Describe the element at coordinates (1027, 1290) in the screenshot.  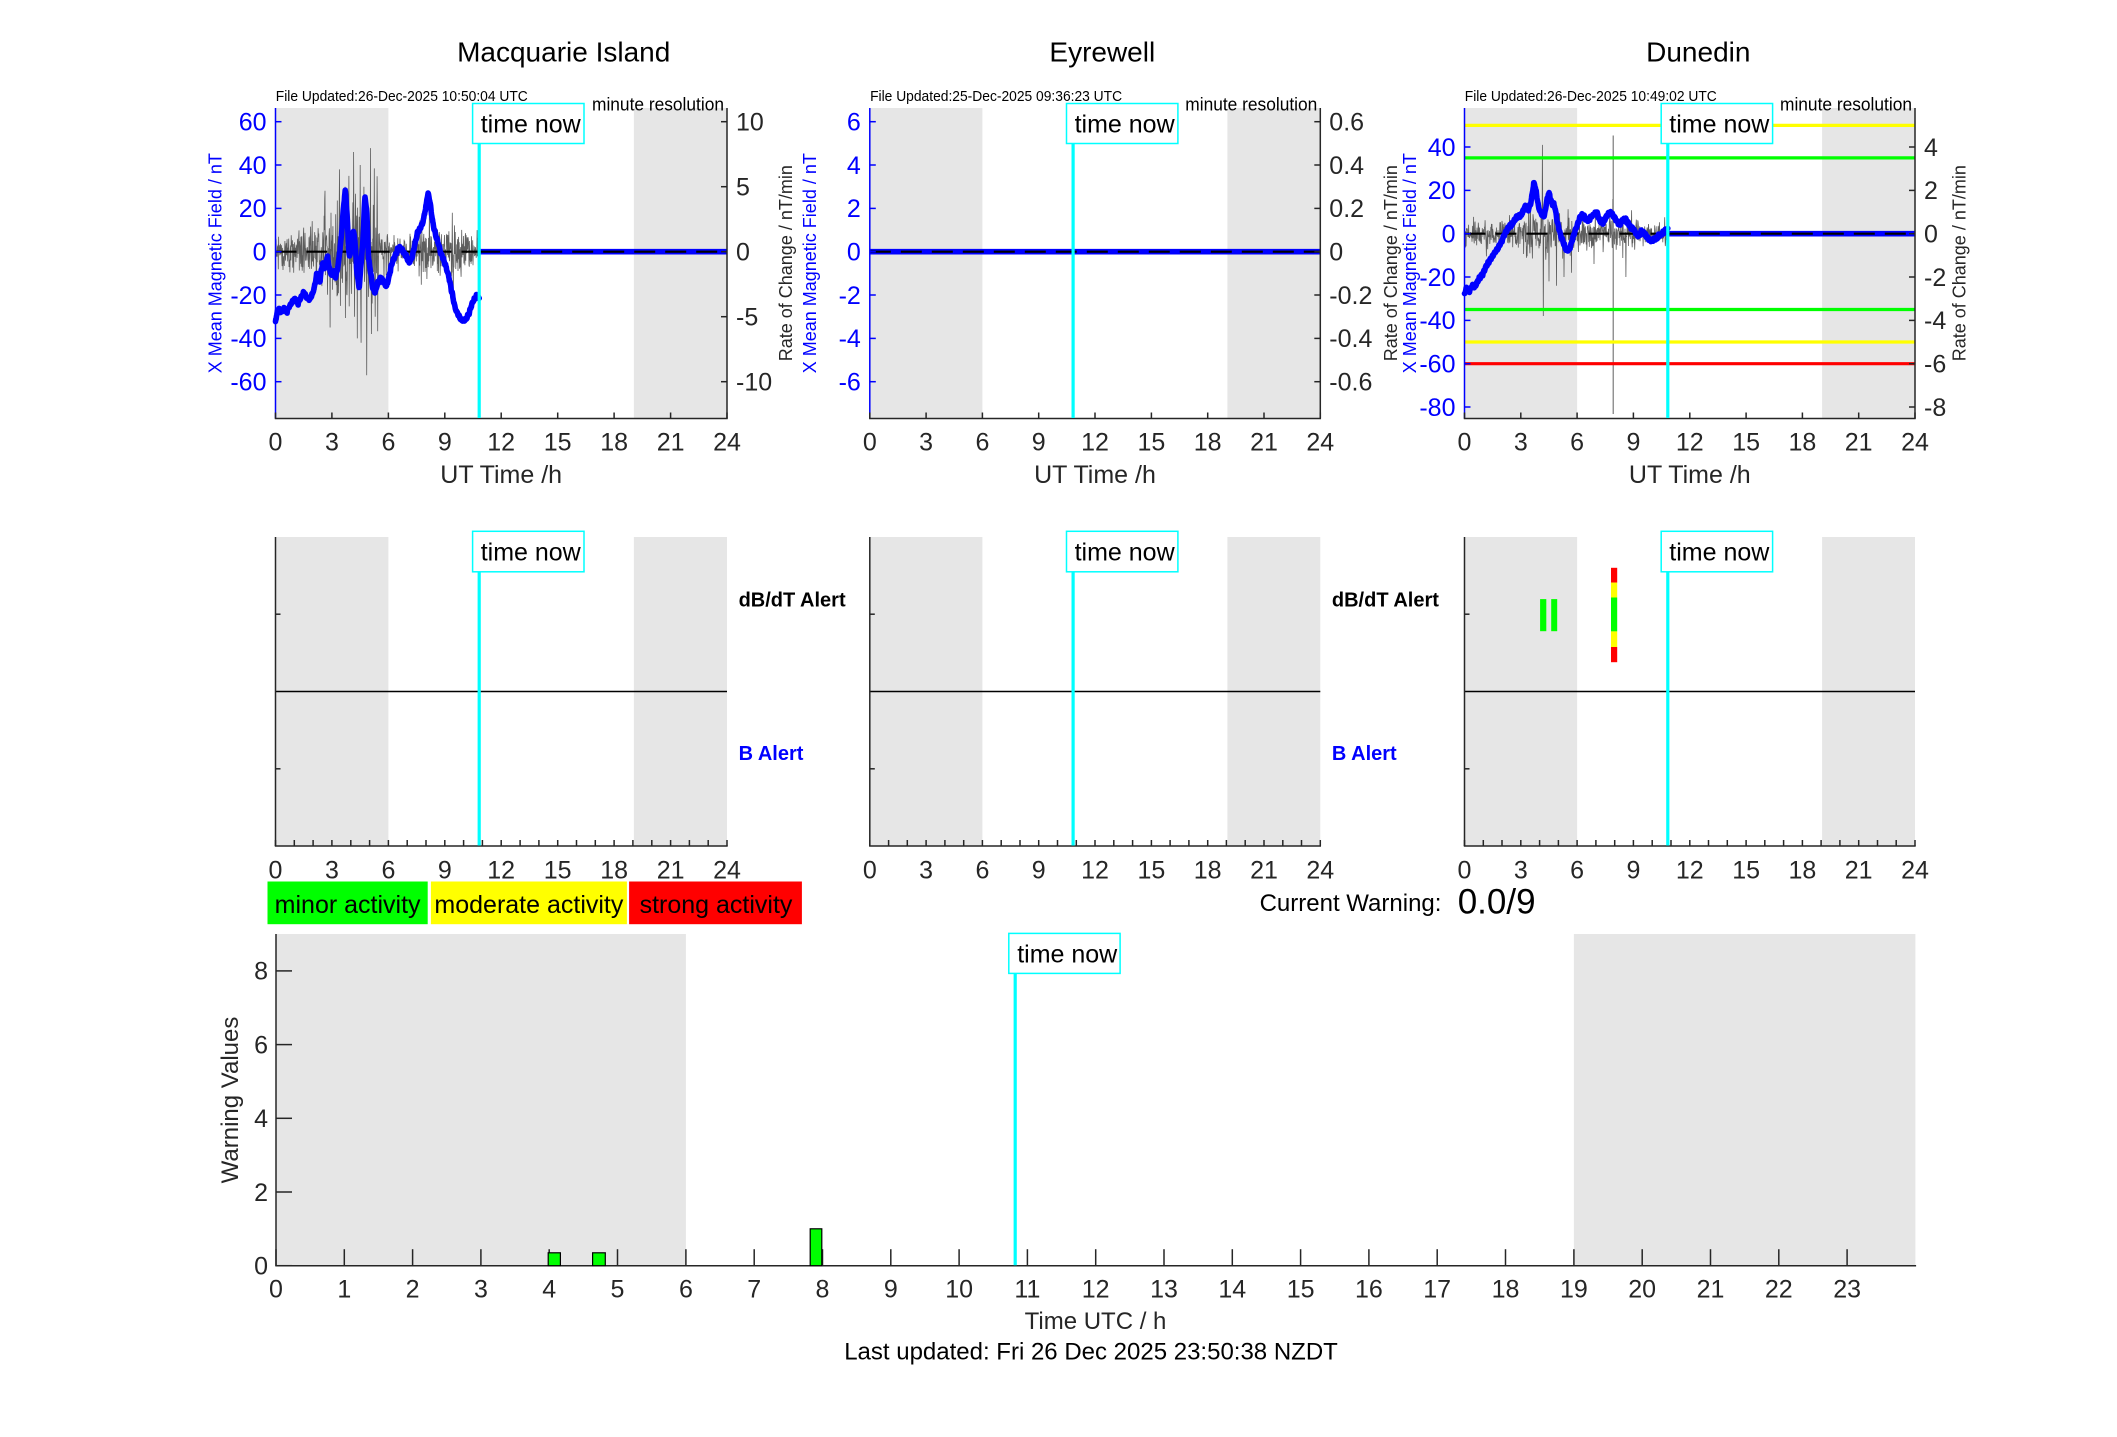
I see `svg-text: 11` at that location.